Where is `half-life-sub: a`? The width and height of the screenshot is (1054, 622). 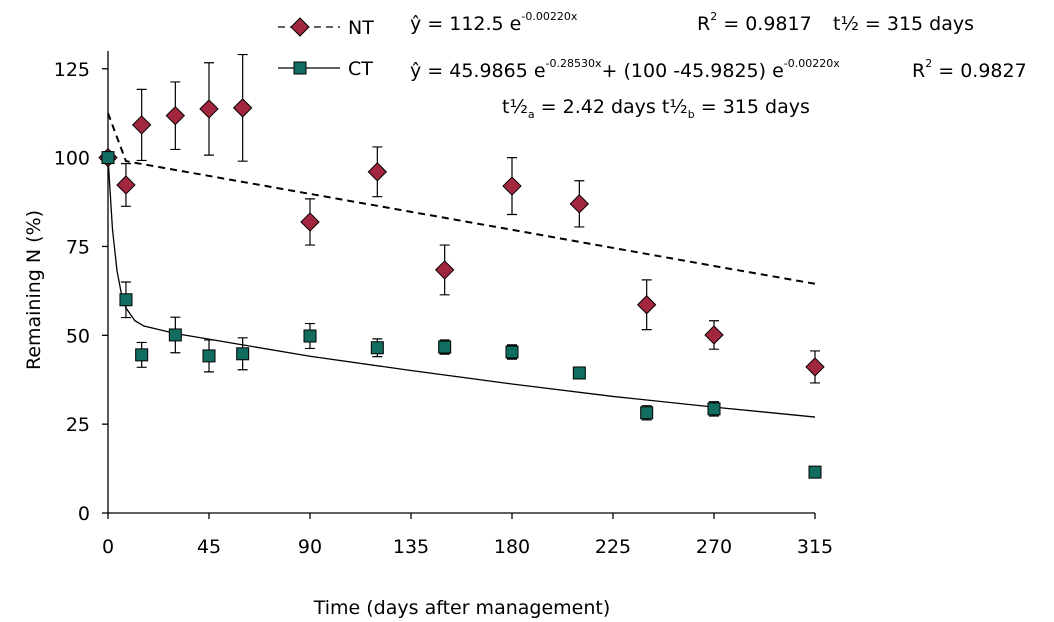 half-life-sub: a is located at coordinates (531, 114).